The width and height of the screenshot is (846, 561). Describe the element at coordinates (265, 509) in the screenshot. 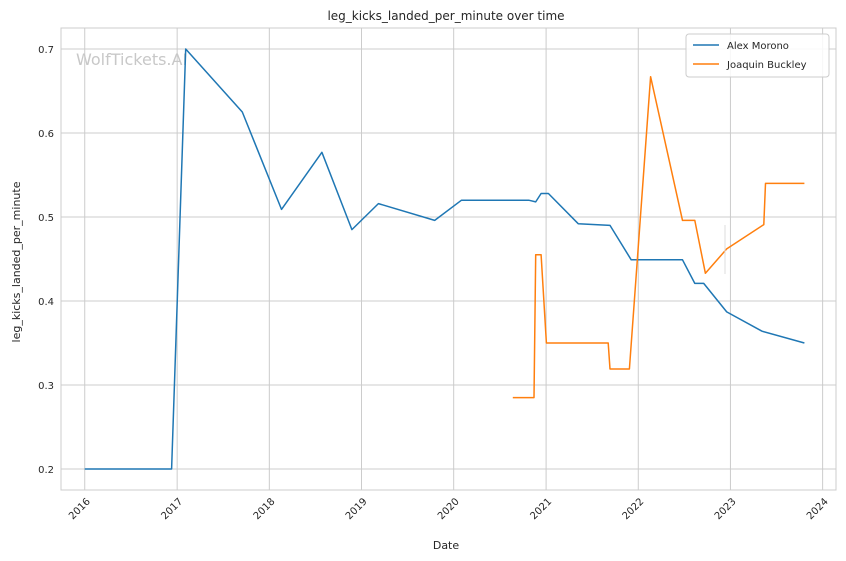

I see `x-tick-label: 2018` at that location.